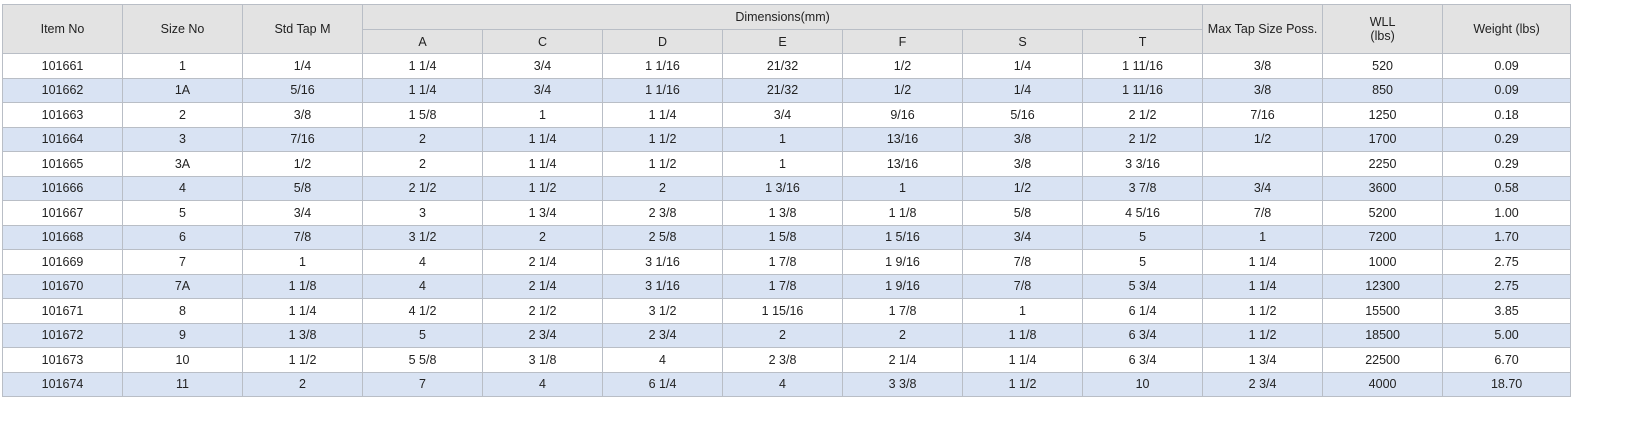 This screenshot has width=1630, height=432. Describe the element at coordinates (1382, 22) in the screenshot. I see `header-wll-line1: WLL` at that location.